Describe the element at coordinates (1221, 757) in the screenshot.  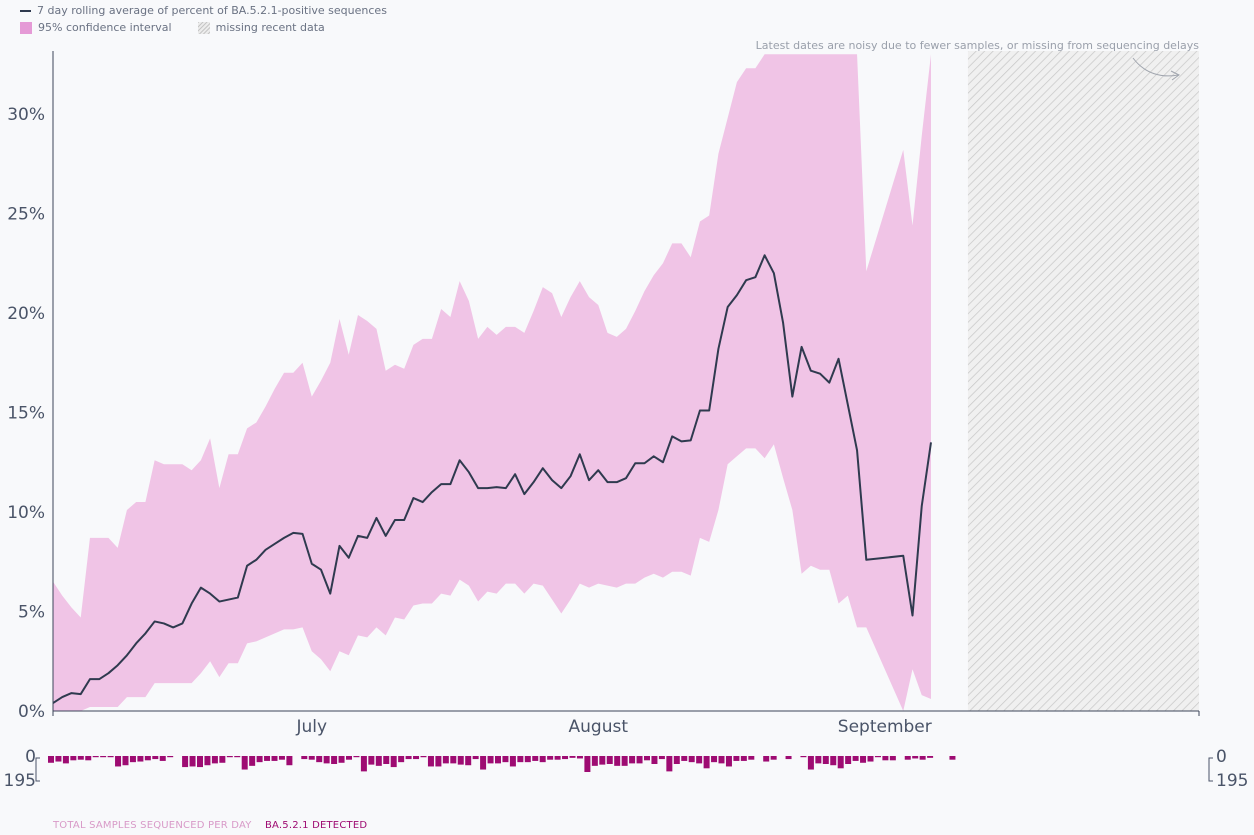
I see `bar-right-tick-0: 0` at that location.